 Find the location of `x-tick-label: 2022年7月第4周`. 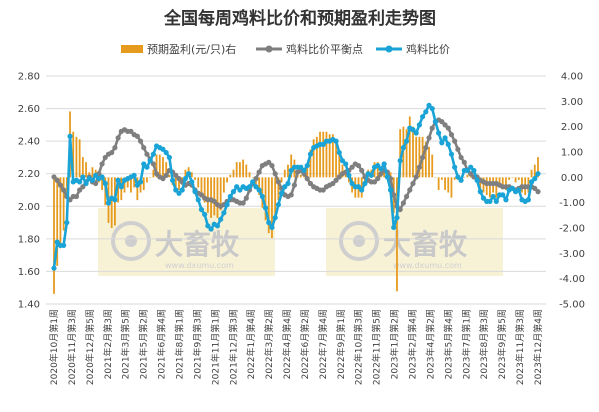

x-tick-label: 2022年7月第4周 is located at coordinates (323, 344).